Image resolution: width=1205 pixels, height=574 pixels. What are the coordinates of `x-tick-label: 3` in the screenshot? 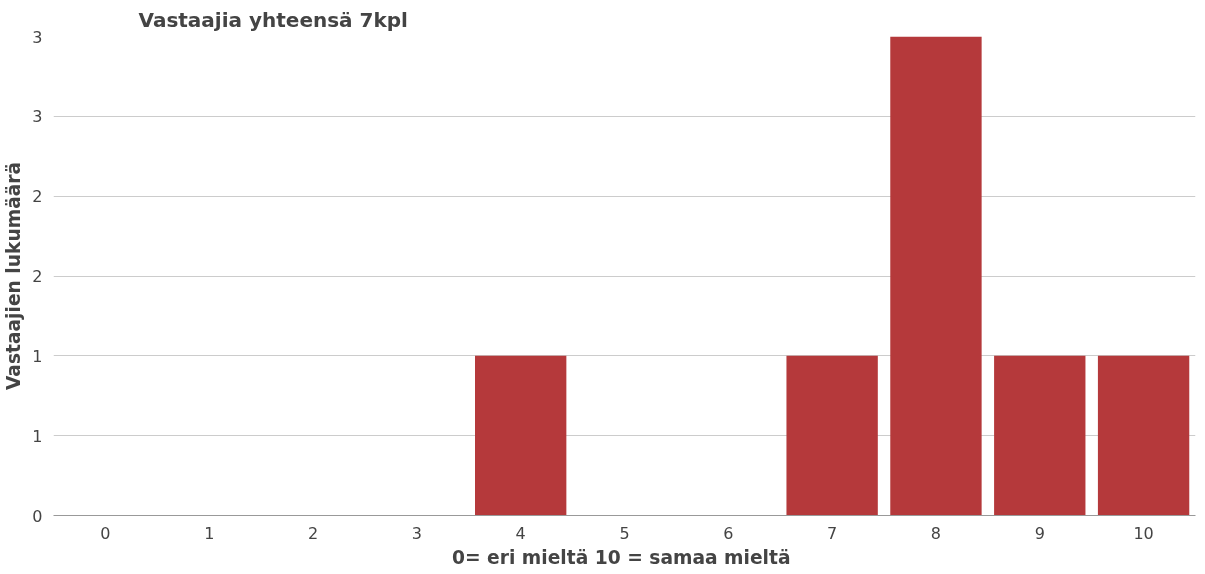 It's located at (416, 533).